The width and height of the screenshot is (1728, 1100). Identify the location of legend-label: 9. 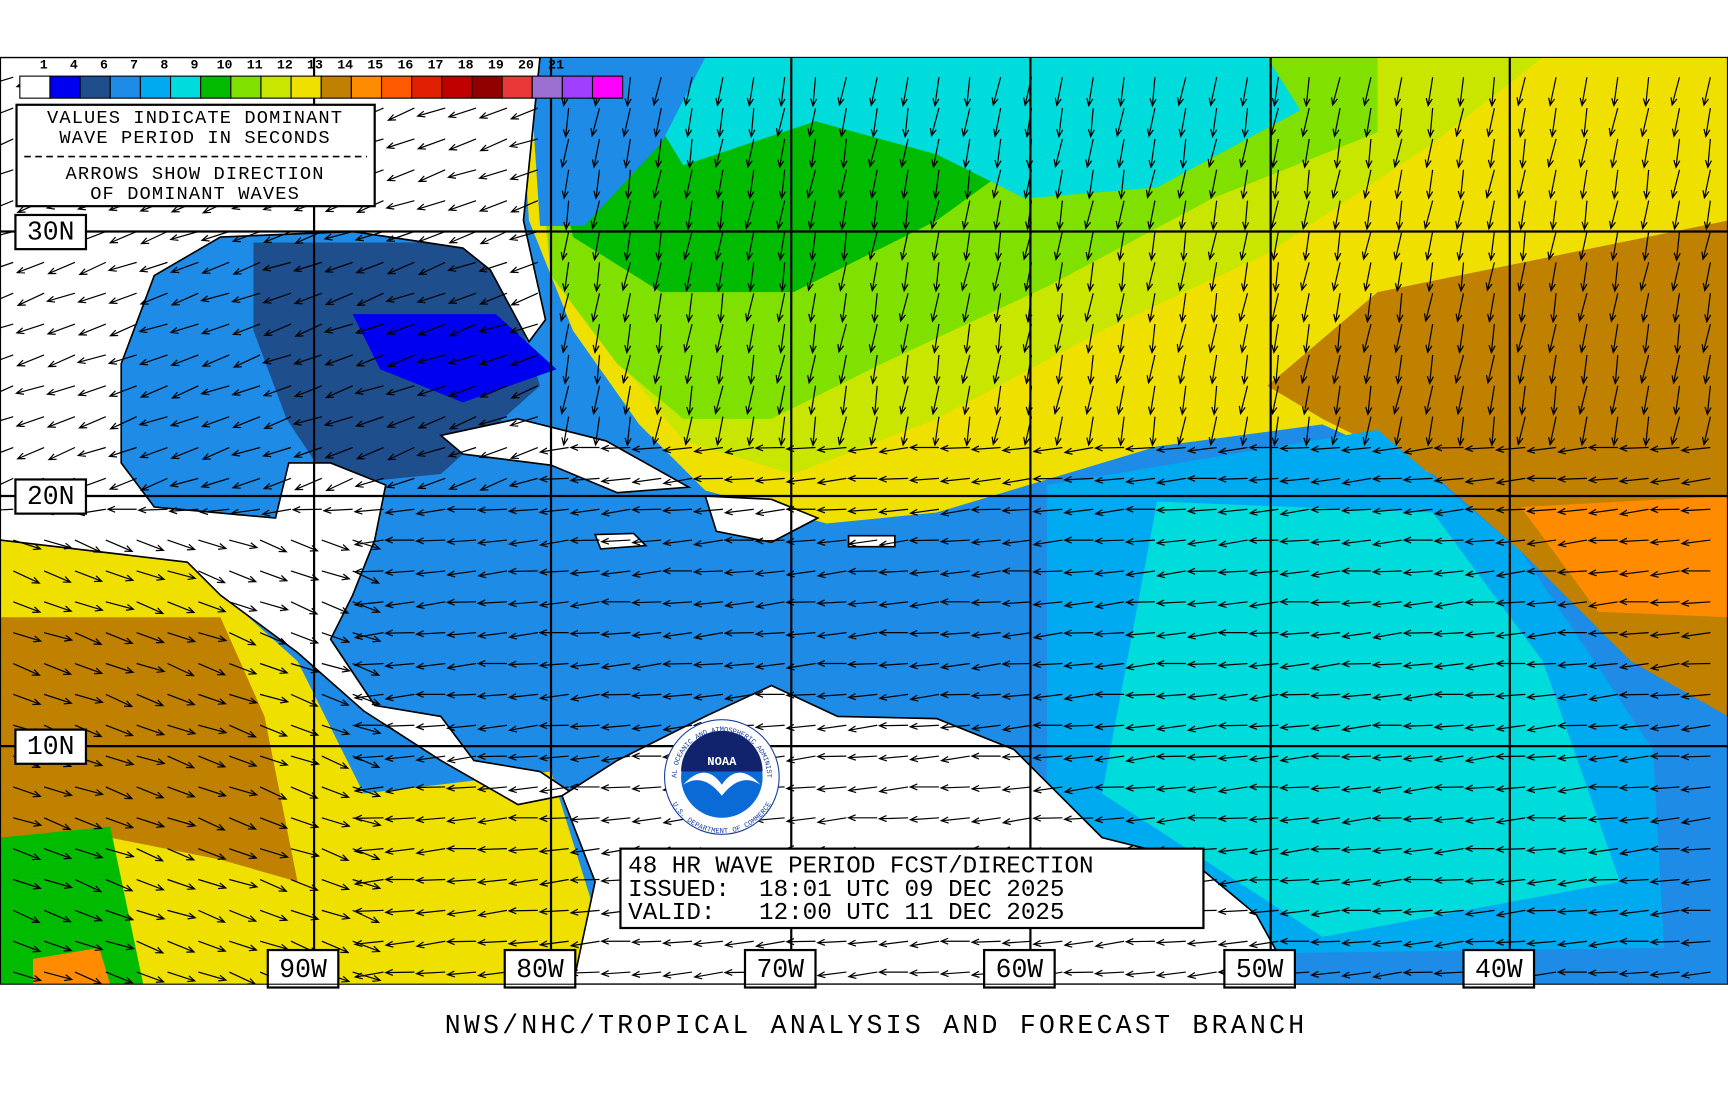
(194, 65).